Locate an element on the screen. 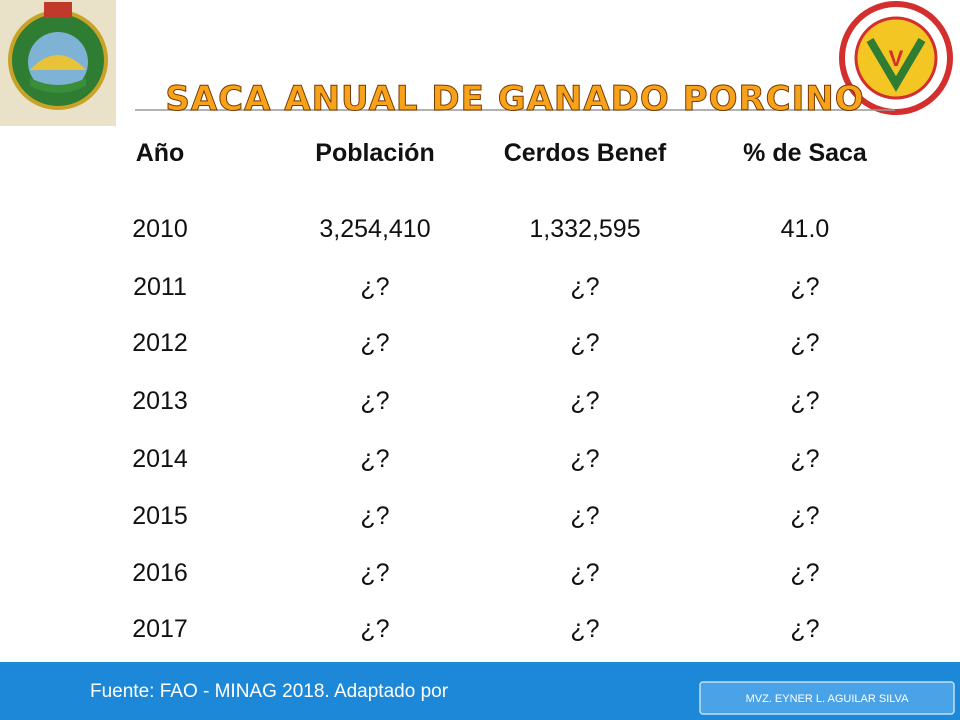  table-cell: 2010 is located at coordinates (160, 229).